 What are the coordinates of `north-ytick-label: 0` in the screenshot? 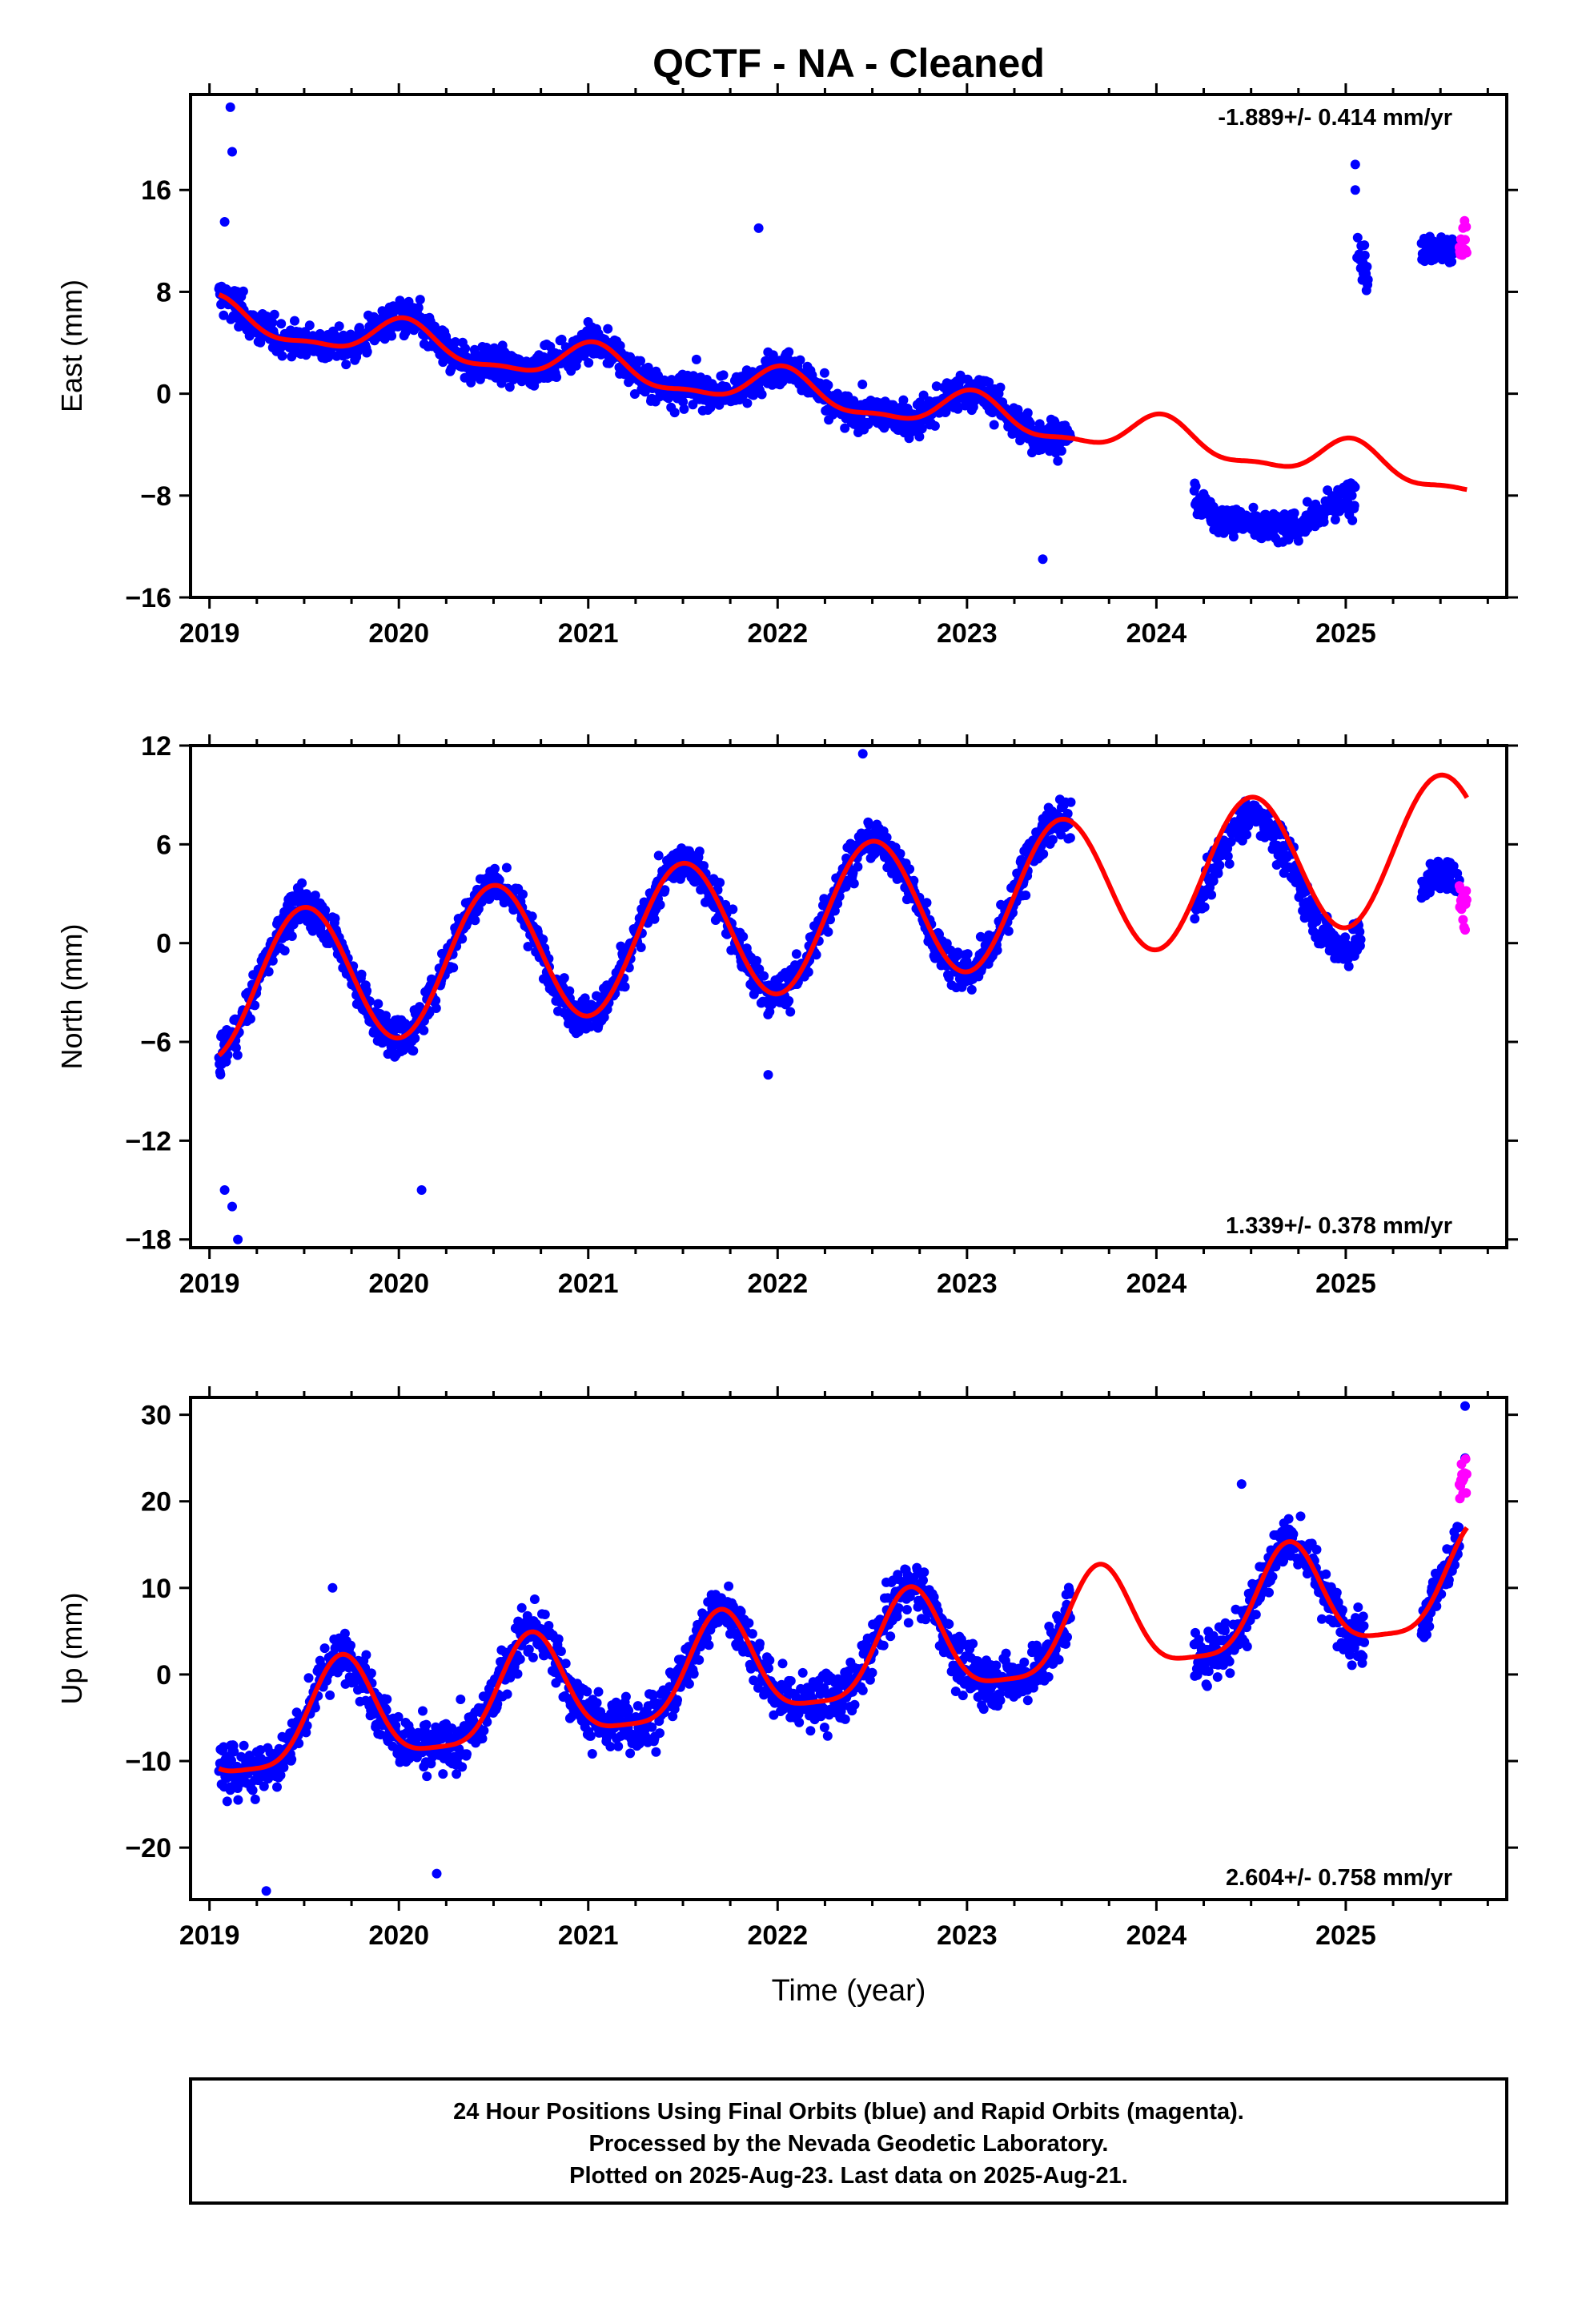 It's located at (164, 944).